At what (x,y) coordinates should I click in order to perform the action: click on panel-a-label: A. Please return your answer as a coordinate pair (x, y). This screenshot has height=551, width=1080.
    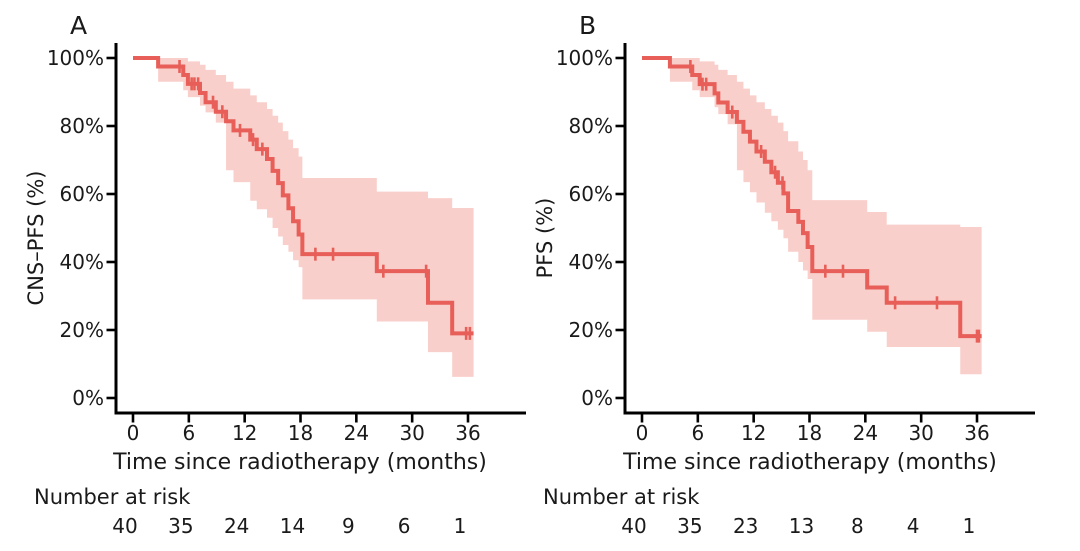
    Looking at the image, I should click on (79, 25).